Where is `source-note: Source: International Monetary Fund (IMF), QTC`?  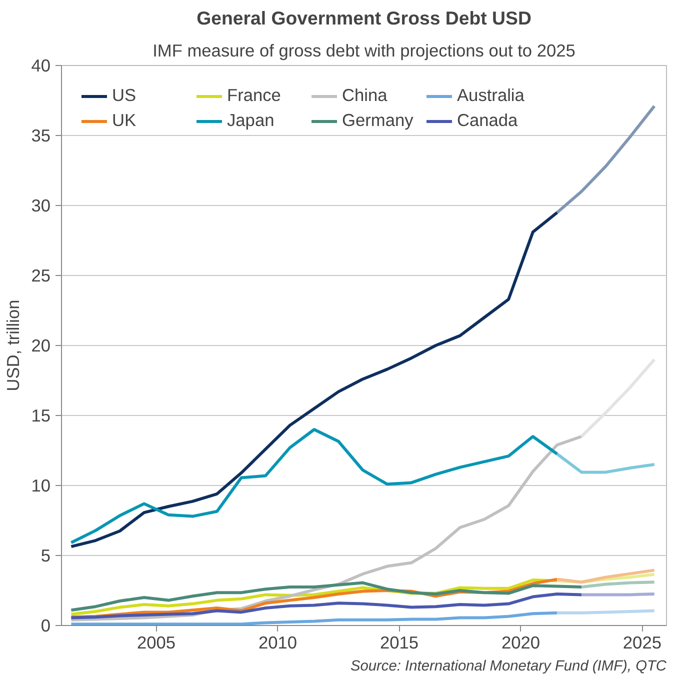
source-note: Source: International Monetary Fund (IMF), QTC is located at coordinates (508, 666).